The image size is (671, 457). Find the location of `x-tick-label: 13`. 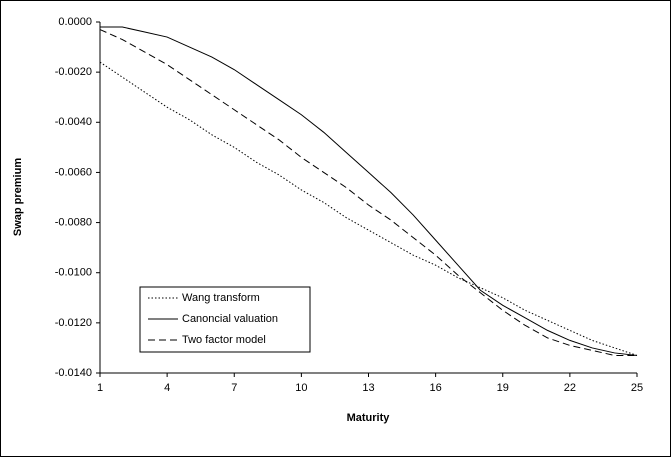

x-tick-label: 13 is located at coordinates (368, 388).